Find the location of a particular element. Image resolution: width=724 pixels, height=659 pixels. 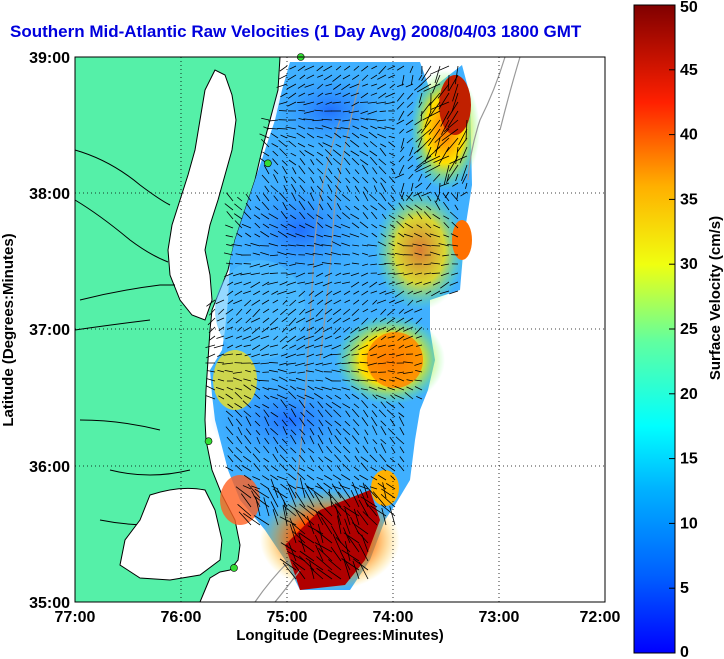

x-tick-label: 74:00 is located at coordinates (393, 617).